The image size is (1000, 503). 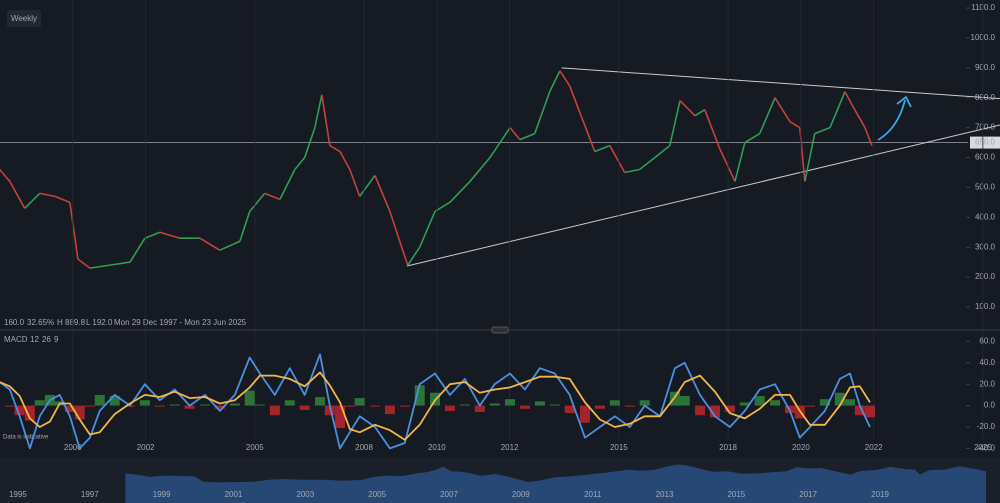 I want to click on y-tick-label: 40.0, so click(x=987, y=362).